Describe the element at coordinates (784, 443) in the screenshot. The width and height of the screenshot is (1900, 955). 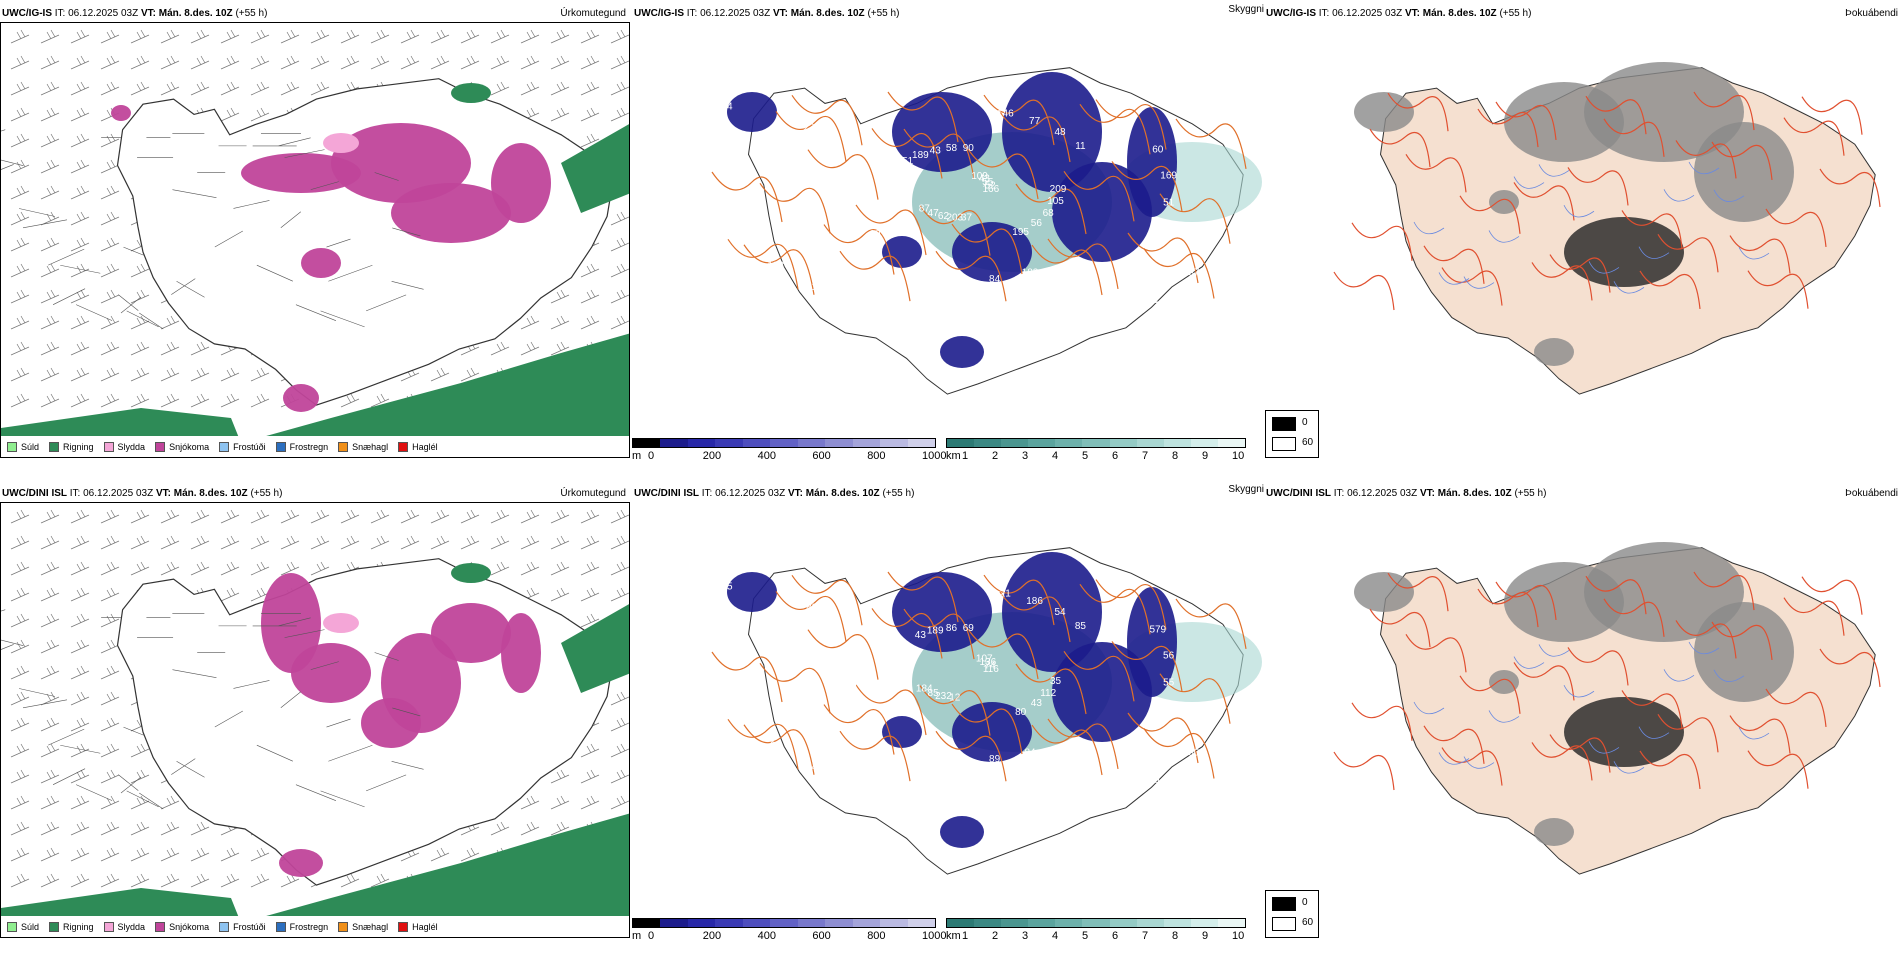
I see `snow-depth-colorbar` at that location.